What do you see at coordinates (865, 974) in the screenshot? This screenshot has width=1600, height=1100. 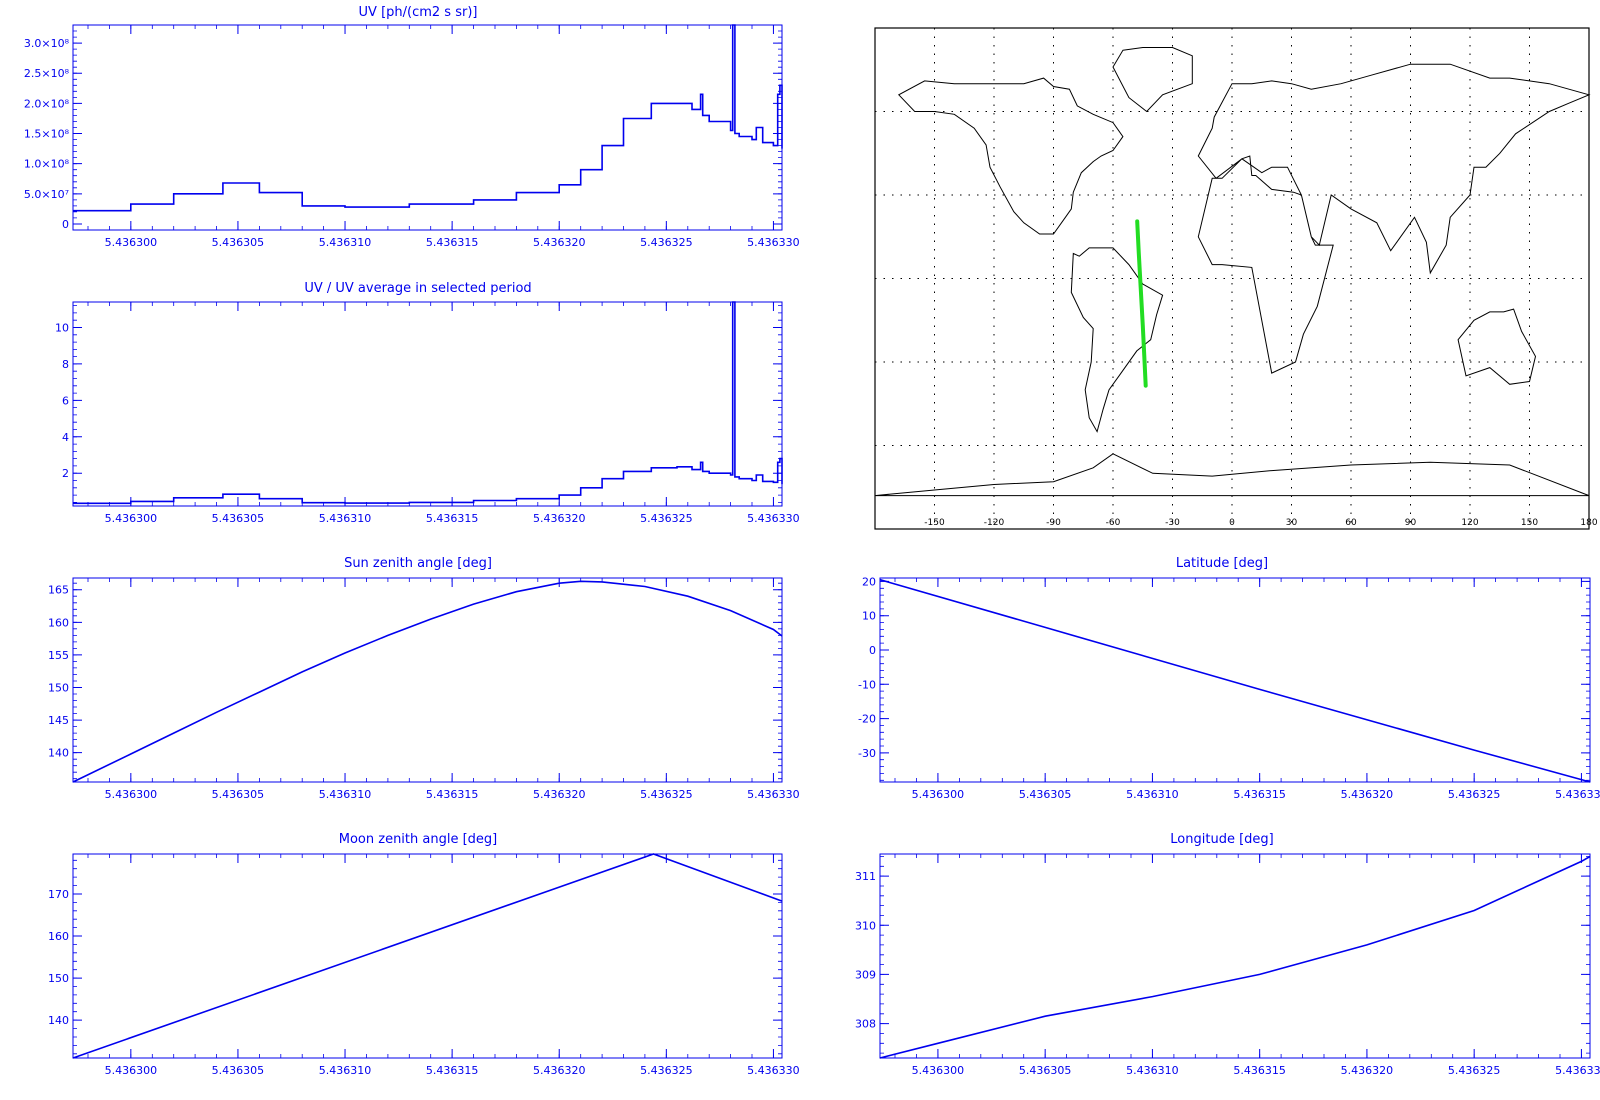 I see `longitude-ytick-label: 309` at bounding box center [865, 974].